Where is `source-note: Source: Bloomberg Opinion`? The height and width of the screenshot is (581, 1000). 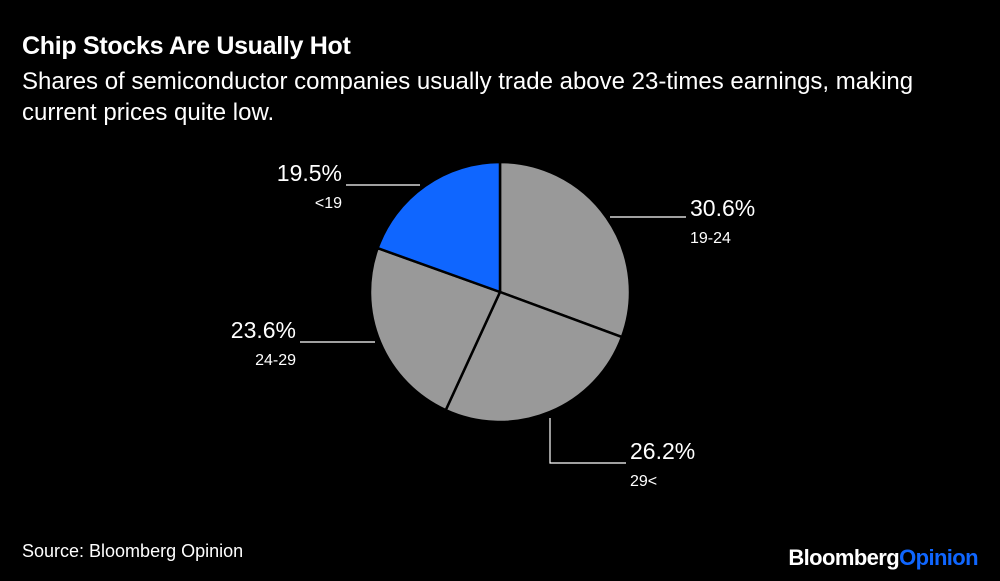
source-note: Source: Bloomberg Opinion is located at coordinates (133, 551).